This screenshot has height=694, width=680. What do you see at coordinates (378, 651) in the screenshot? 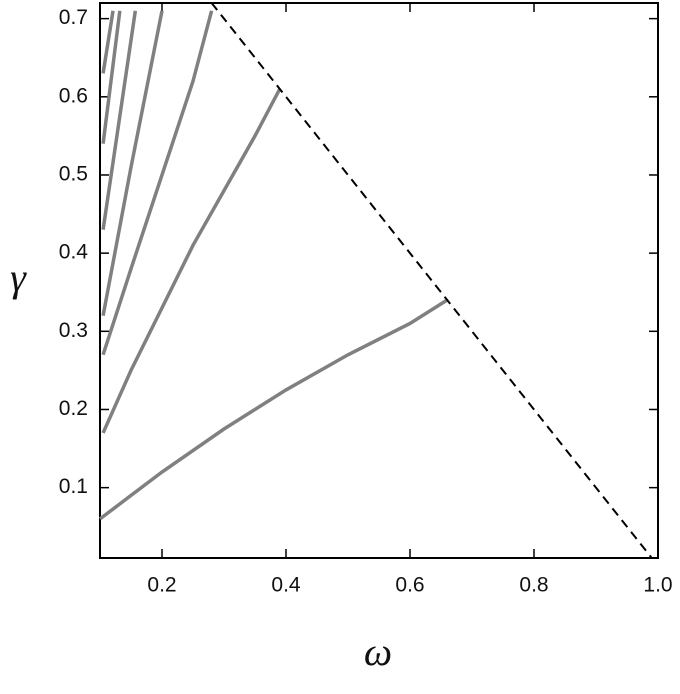
I see `x-axis-title: ω` at bounding box center [378, 651].